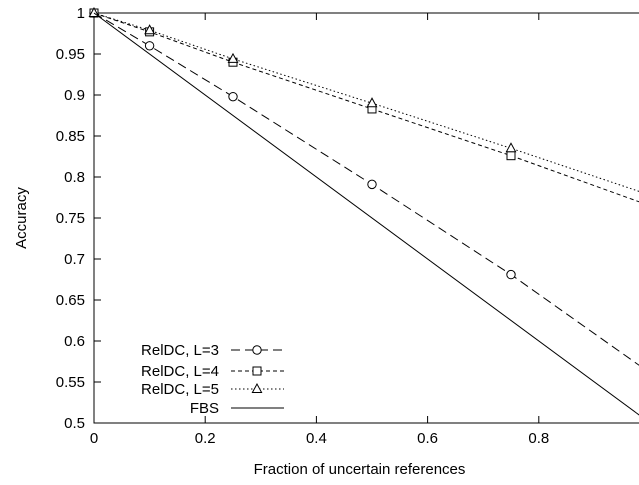 Image resolution: width=639 pixels, height=485 pixels. What do you see at coordinates (70, 300) in the screenshot?
I see `y-tick-label: 0.65` at bounding box center [70, 300].